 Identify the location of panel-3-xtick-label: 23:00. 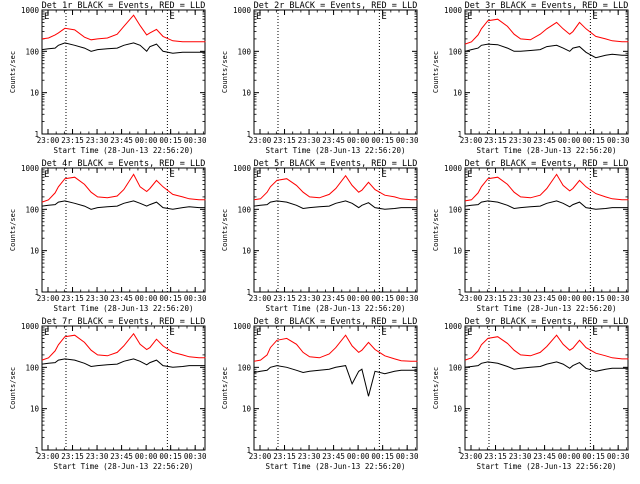
(471, 140).